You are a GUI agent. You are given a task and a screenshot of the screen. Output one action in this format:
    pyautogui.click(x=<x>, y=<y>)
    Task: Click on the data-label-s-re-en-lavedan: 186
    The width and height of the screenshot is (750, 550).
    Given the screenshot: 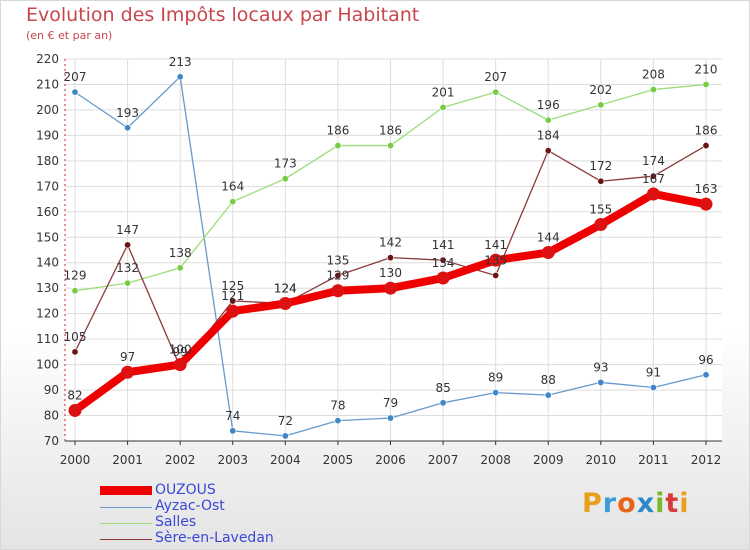 What is the action you would take?
    pyautogui.click(x=706, y=131)
    